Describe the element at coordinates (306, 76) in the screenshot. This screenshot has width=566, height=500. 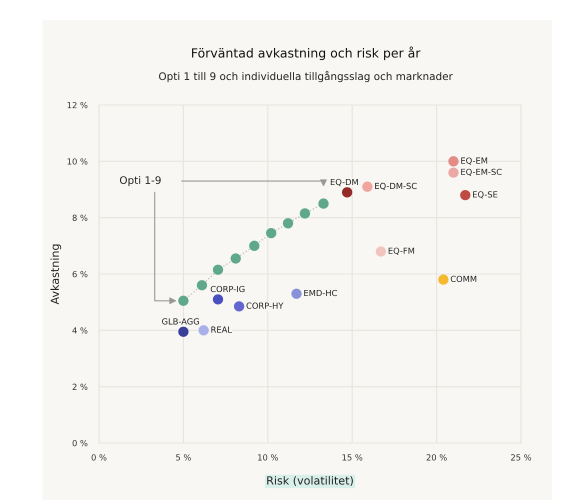
I see `chart-subtitle: Opti 1 till 9 och individuella tillgångsslag och marknader` at that location.